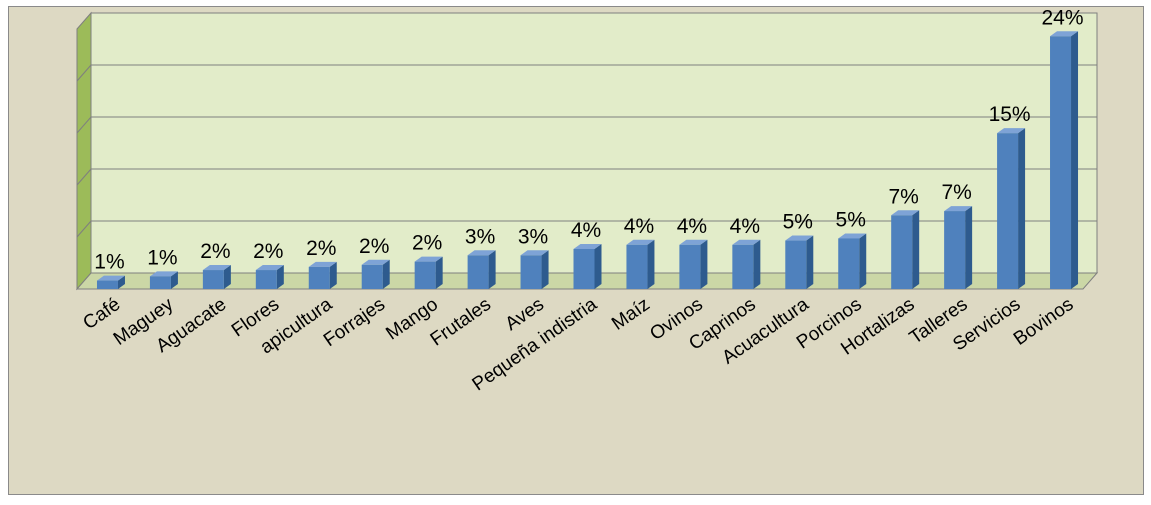  I want to click on data-label: 15%, so click(1010, 114).